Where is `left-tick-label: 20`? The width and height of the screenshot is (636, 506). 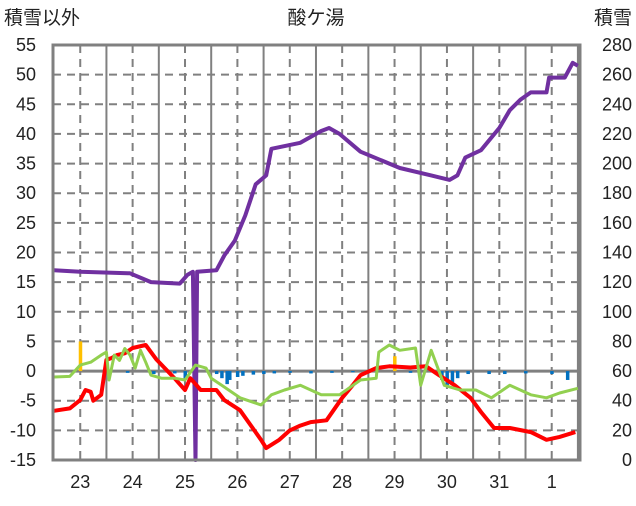 left-tick-label: 20 is located at coordinates (26, 253).